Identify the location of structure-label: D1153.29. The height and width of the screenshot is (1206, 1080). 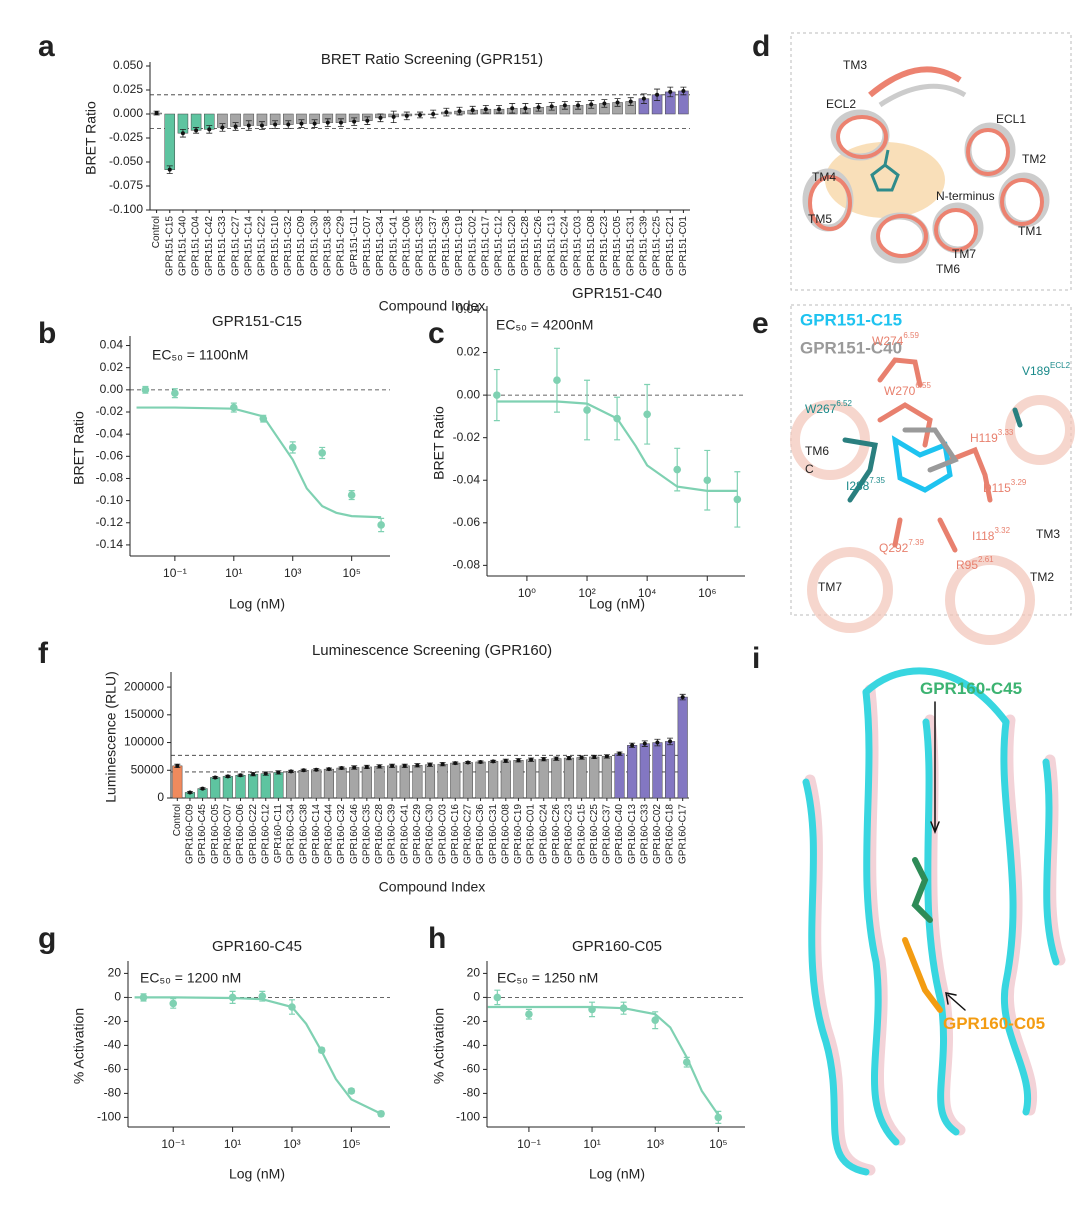
(1005, 486).